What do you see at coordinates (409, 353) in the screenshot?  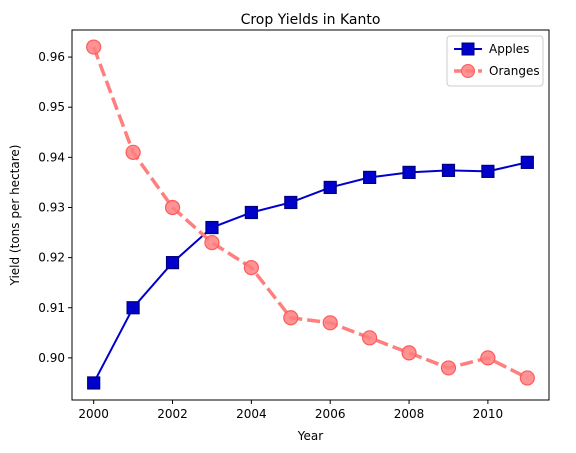 I see `point-oranges-2008` at bounding box center [409, 353].